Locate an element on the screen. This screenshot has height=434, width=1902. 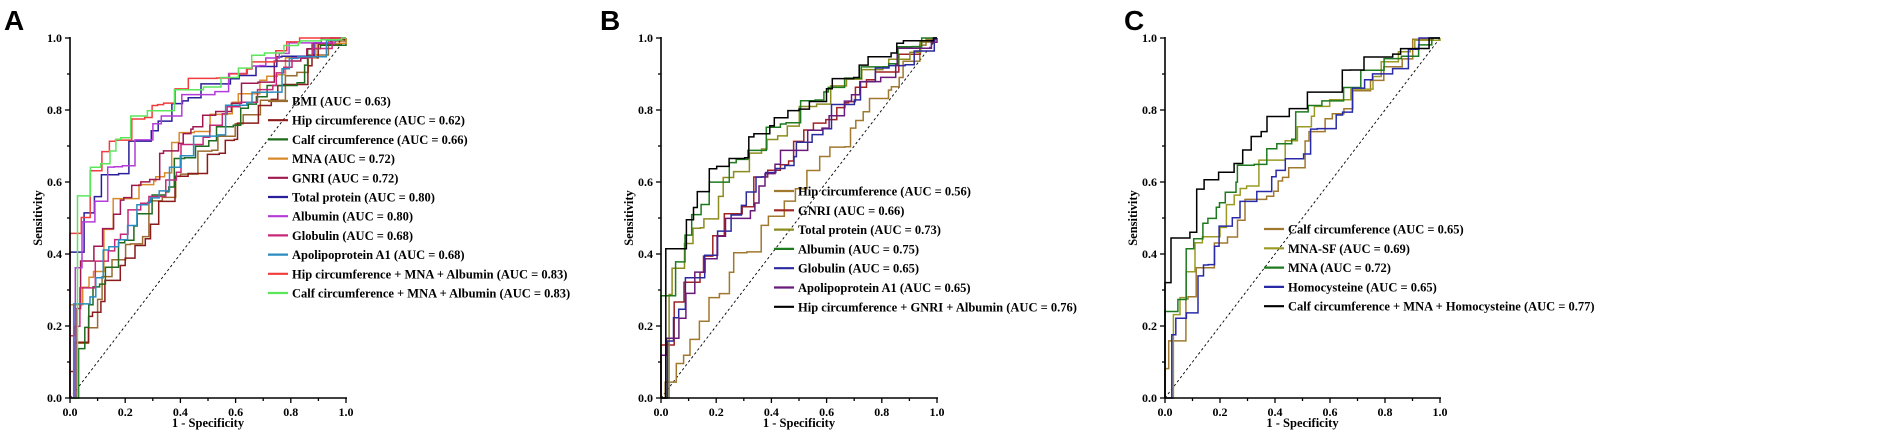
panel-label: C is located at coordinates (1134, 20).